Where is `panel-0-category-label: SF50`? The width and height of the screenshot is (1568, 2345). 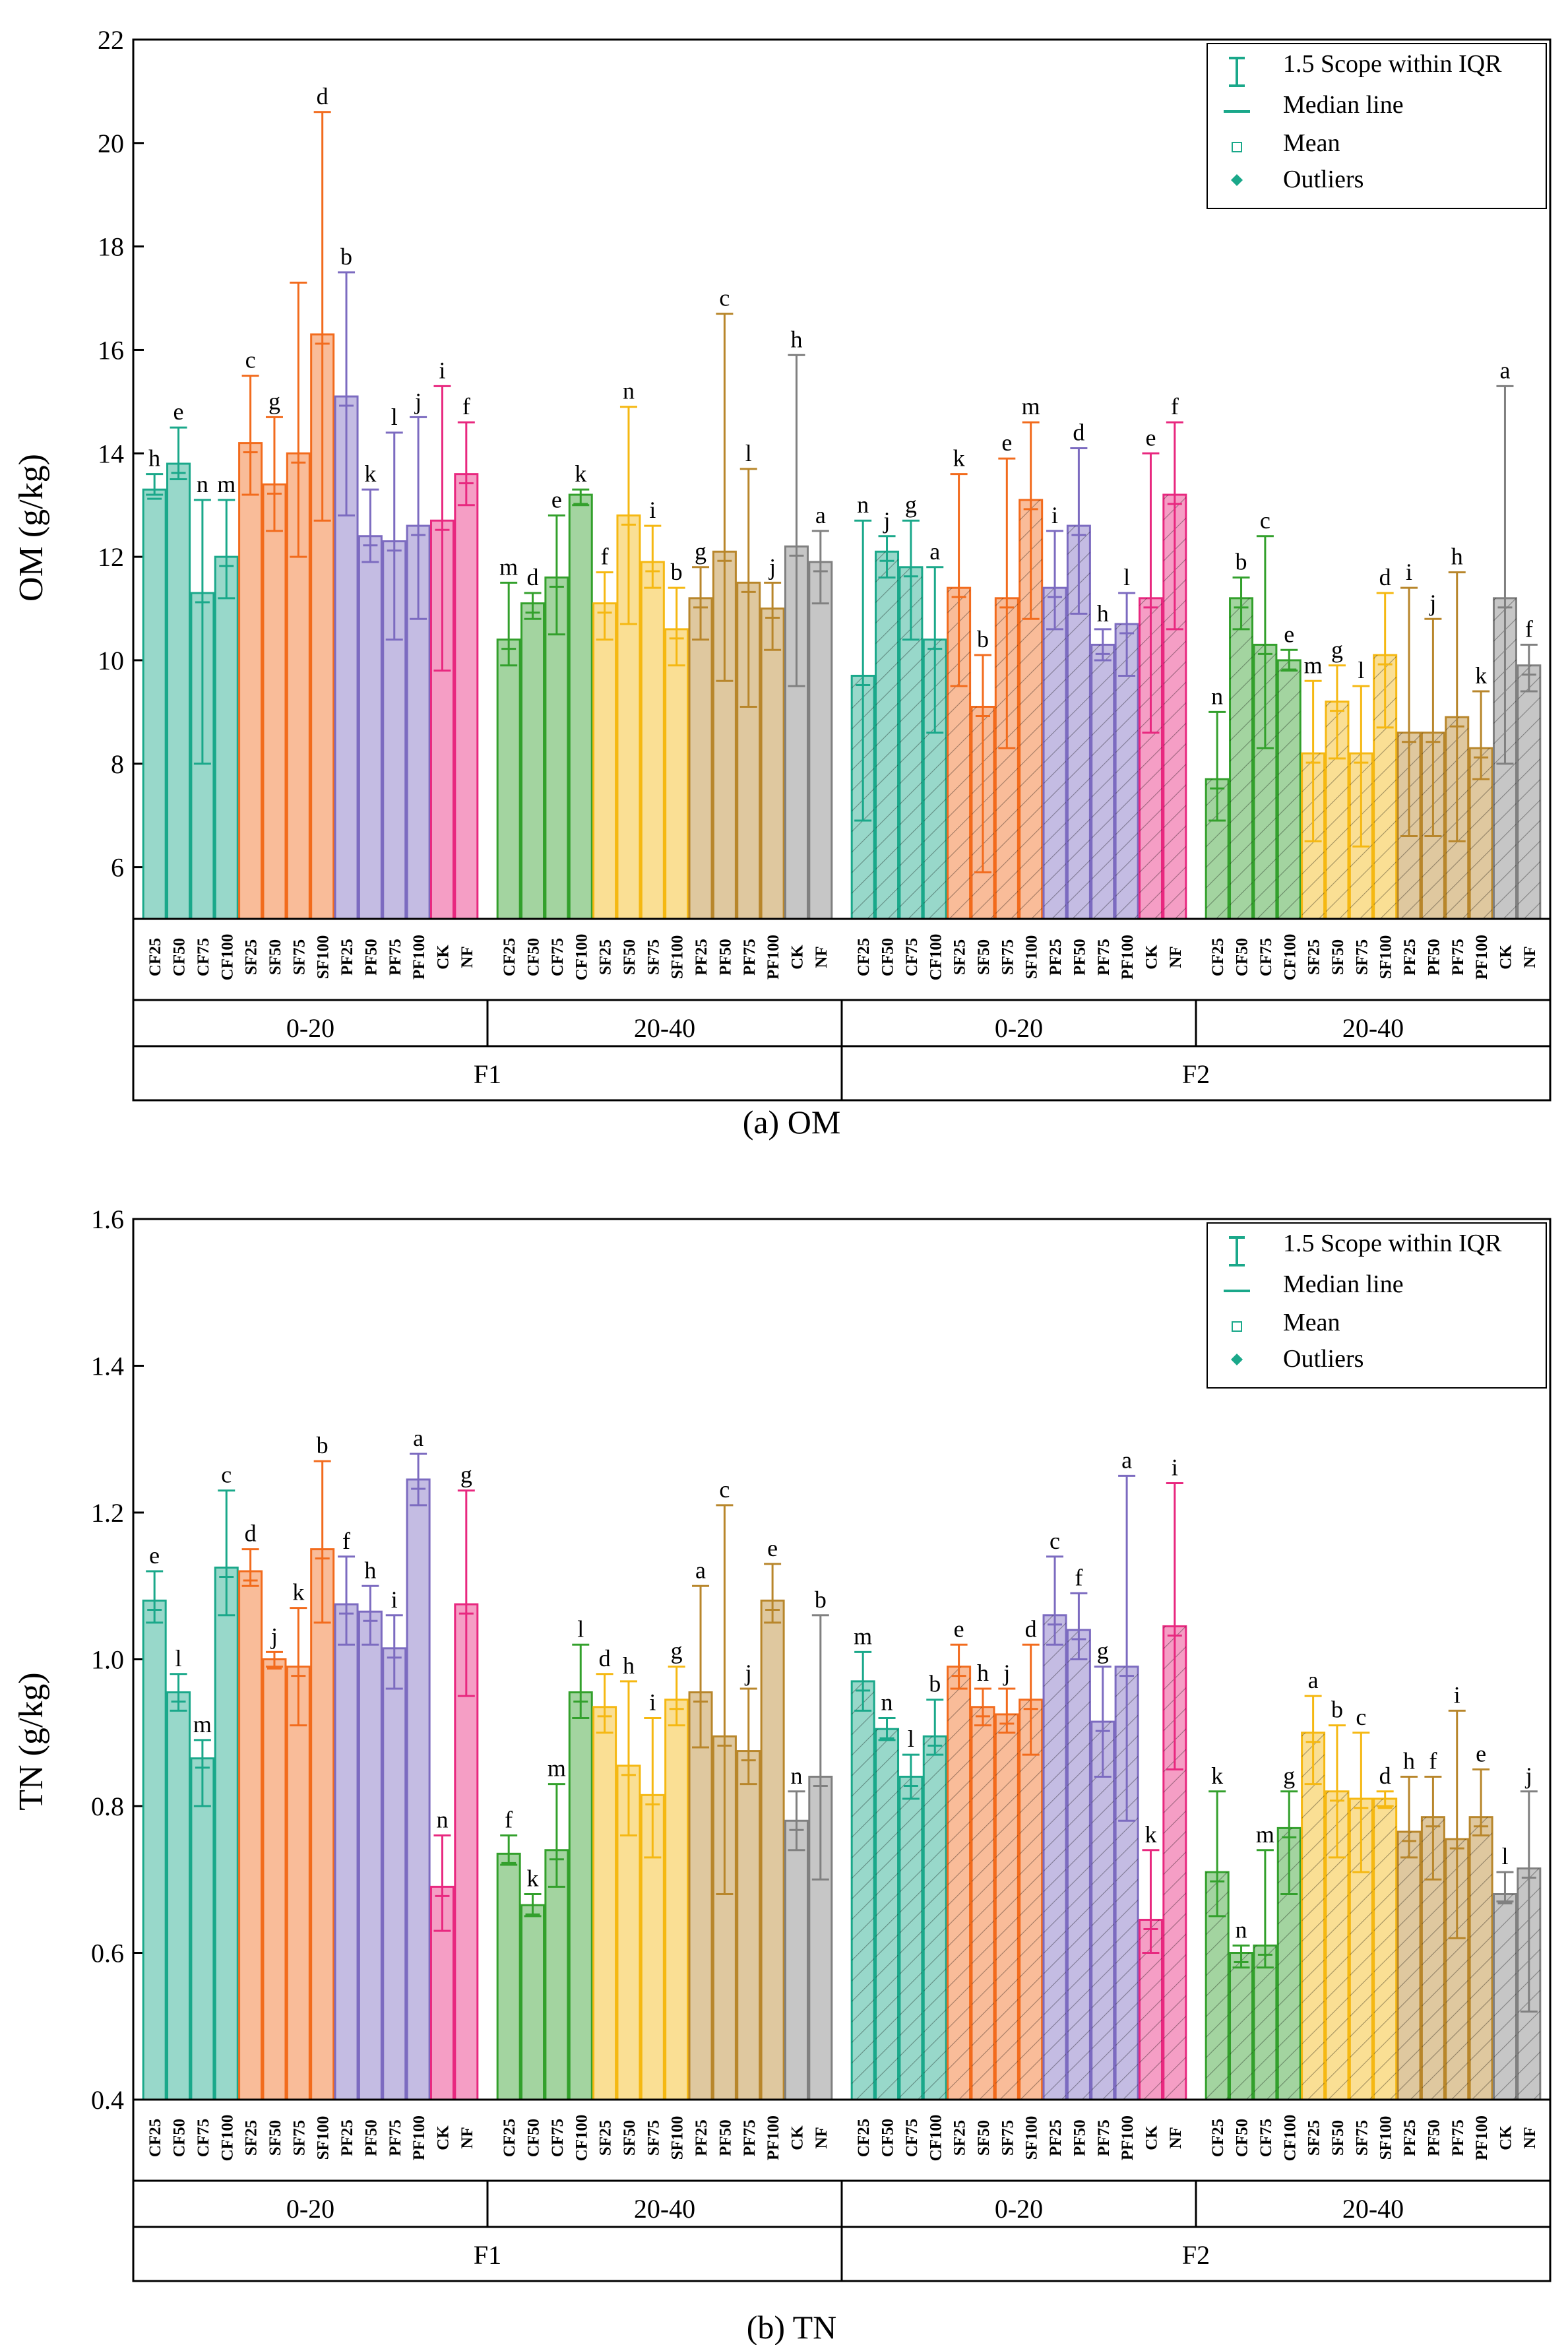
panel-0-category-label: SF50 is located at coordinates (1338, 957).